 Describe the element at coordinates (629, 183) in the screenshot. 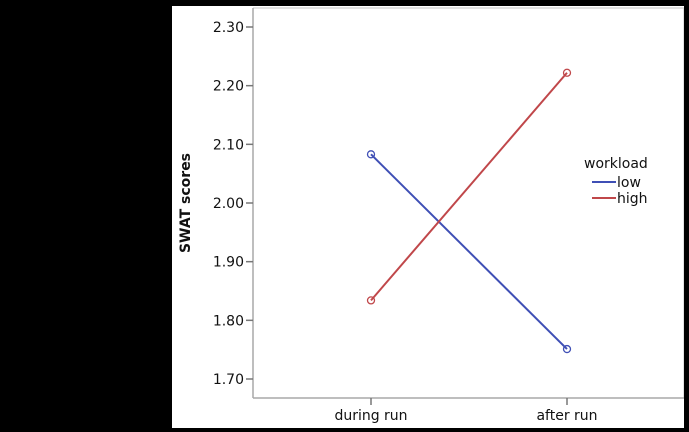

I see `legend-label-low: low` at that location.